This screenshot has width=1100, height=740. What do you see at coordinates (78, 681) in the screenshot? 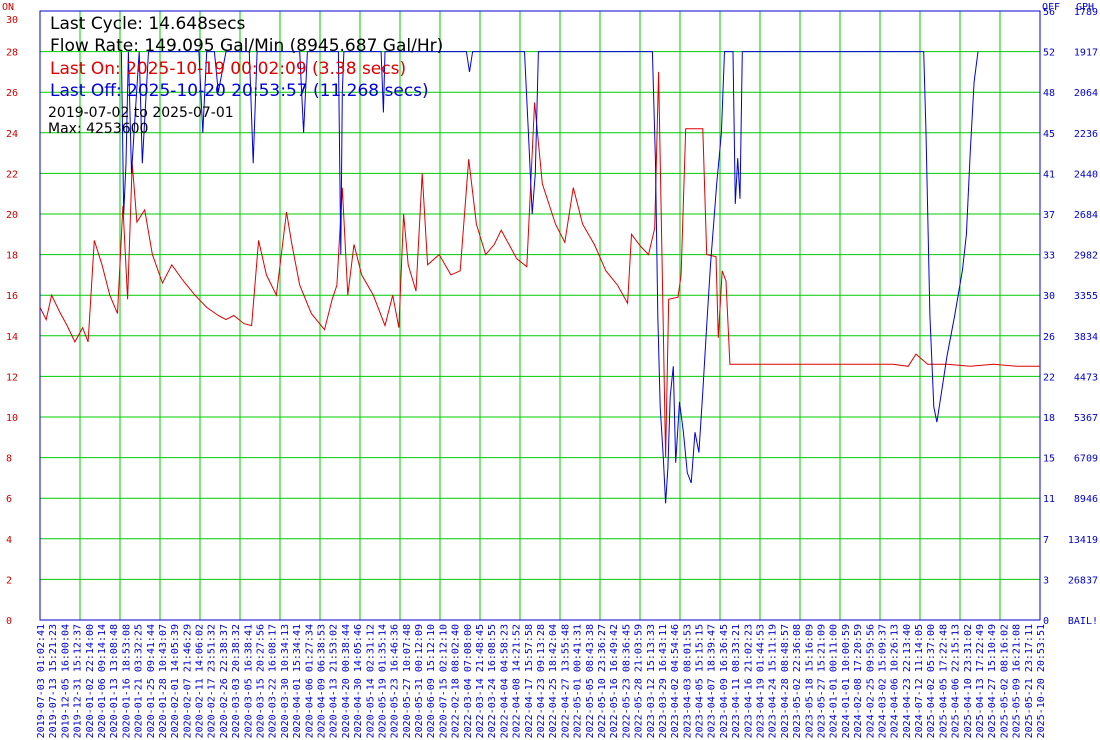
I see `x-tick-label: 2019-12-31 15:12:37` at bounding box center [78, 681].